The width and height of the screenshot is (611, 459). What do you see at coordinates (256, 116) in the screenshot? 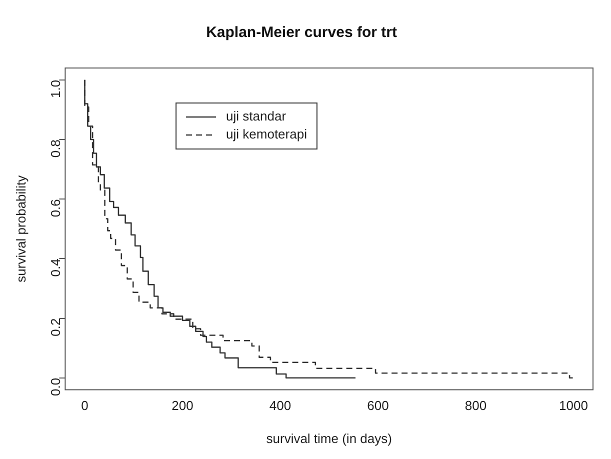
I see `legend-label: uji standar` at bounding box center [256, 116].